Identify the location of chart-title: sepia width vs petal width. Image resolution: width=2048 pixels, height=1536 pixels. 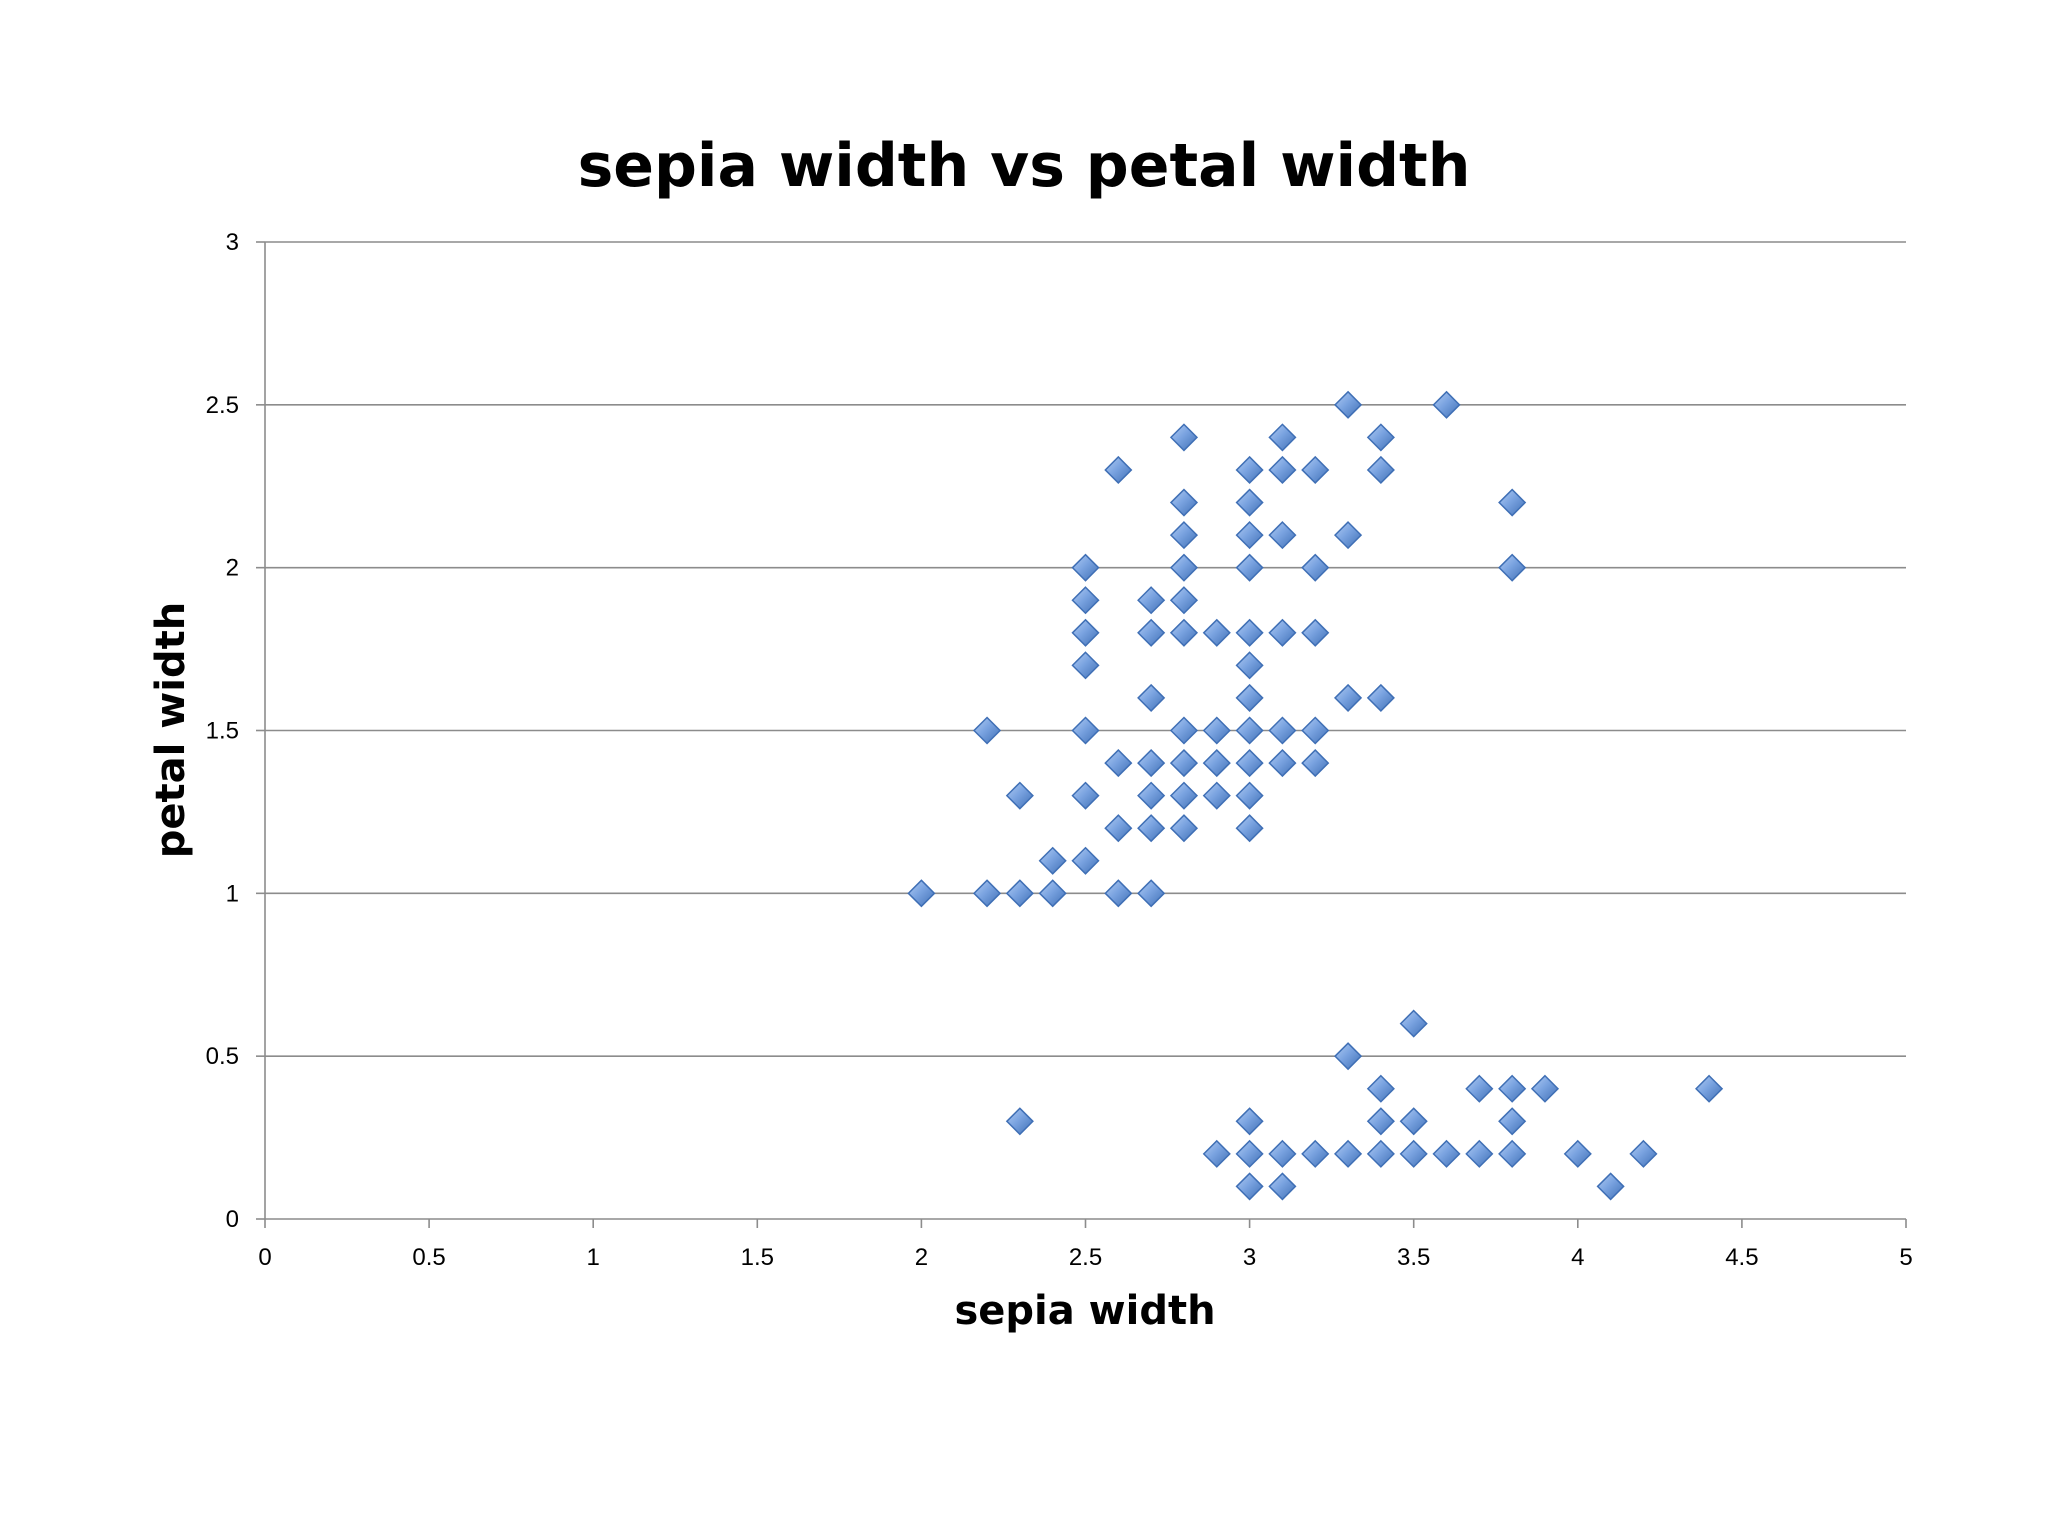
(1024, 166).